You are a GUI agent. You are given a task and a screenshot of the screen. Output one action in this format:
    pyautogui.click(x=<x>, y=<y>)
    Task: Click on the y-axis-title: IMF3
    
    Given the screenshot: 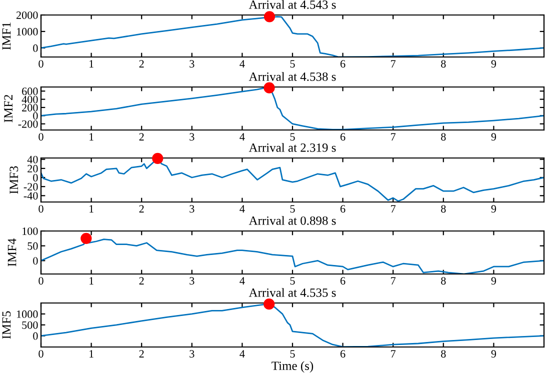 What is the action you would take?
    pyautogui.click(x=14, y=180)
    